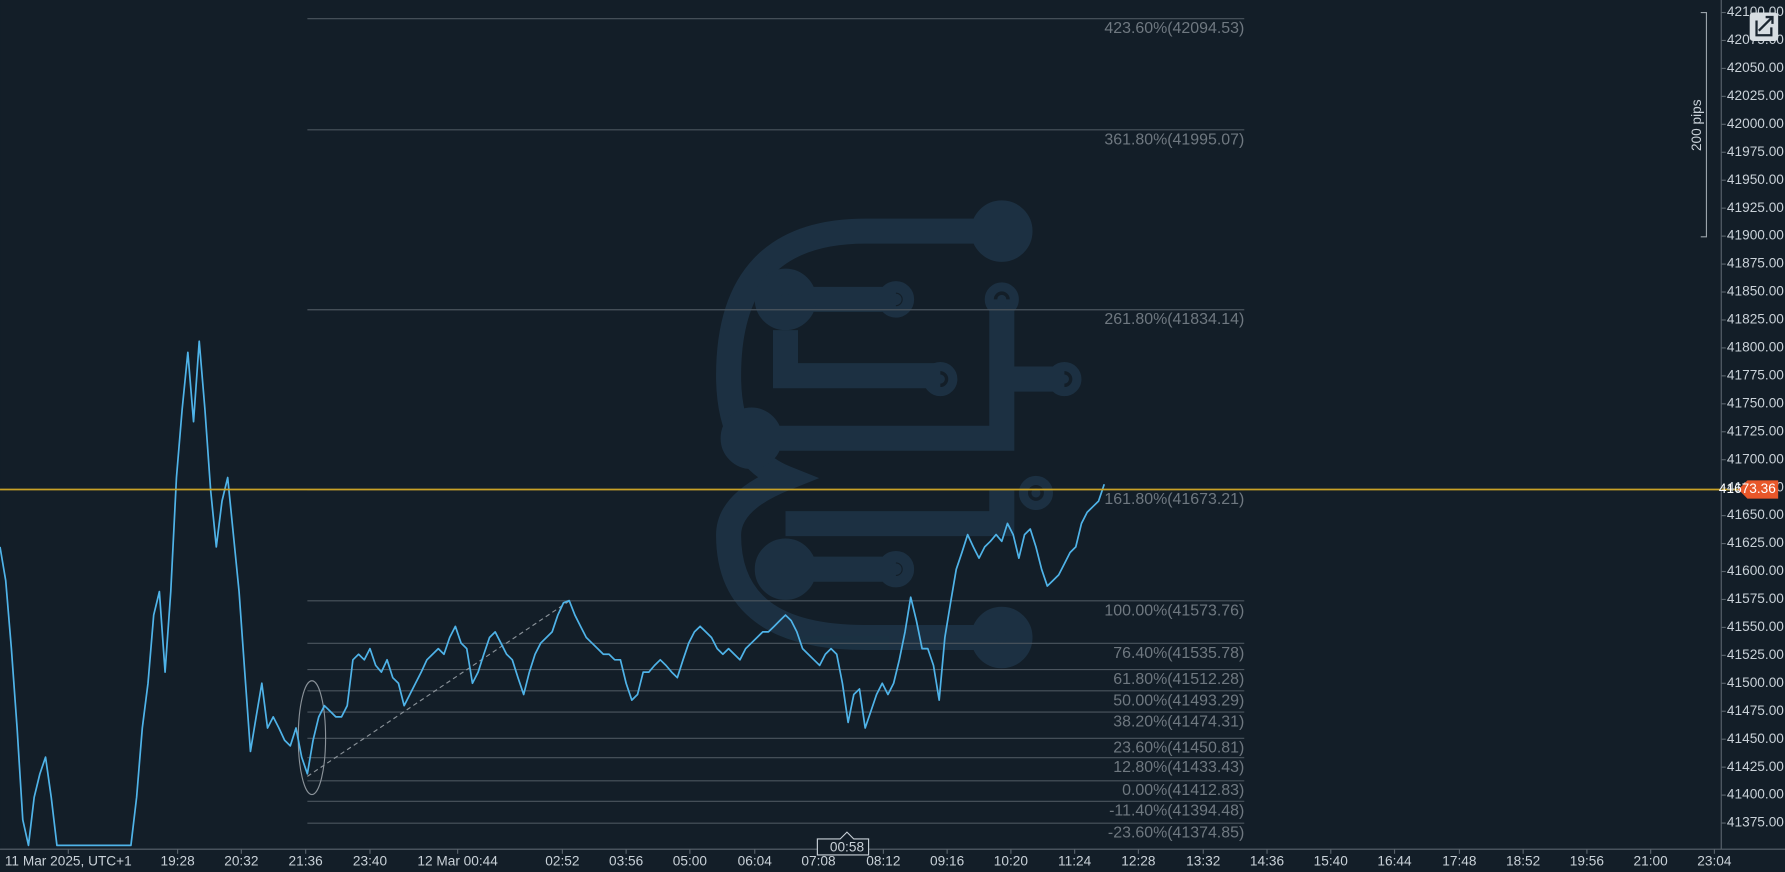 Image resolution: width=1785 pixels, height=872 pixels. What do you see at coordinates (1174, 28) in the screenshot?
I see `fib-label: 423.60%(42094.53)` at bounding box center [1174, 28].